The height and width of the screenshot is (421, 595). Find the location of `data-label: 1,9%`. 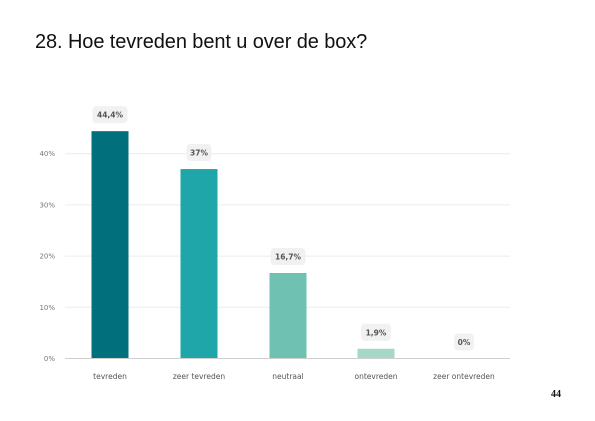

data-label: 1,9% is located at coordinates (376, 332).